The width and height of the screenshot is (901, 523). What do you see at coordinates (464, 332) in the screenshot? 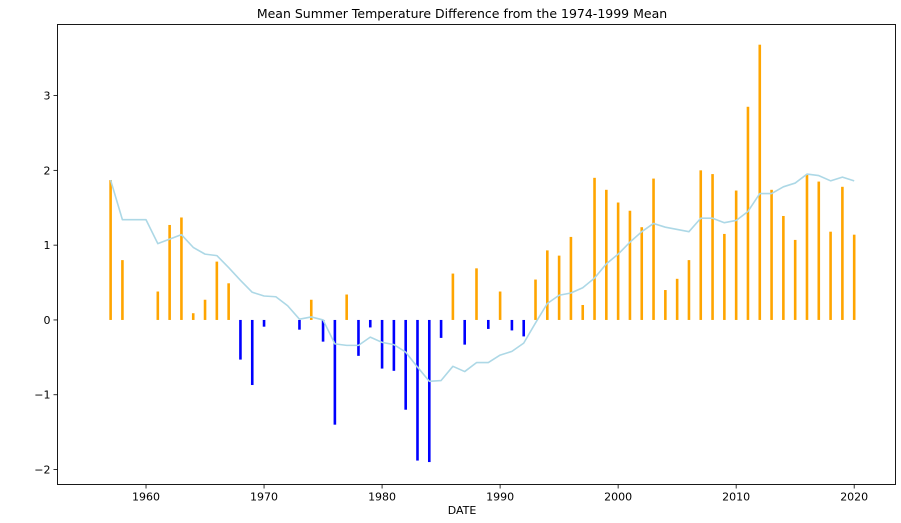
I see `bar-1987` at bounding box center [464, 332].